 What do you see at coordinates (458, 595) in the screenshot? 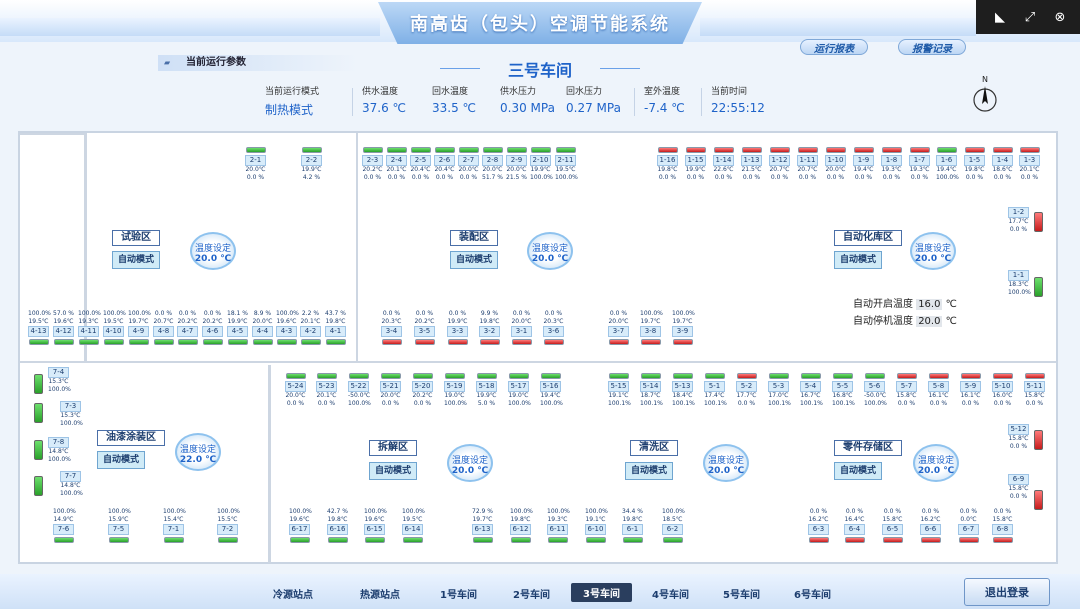
I see `nav-item: 1号车间` at bounding box center [458, 595].